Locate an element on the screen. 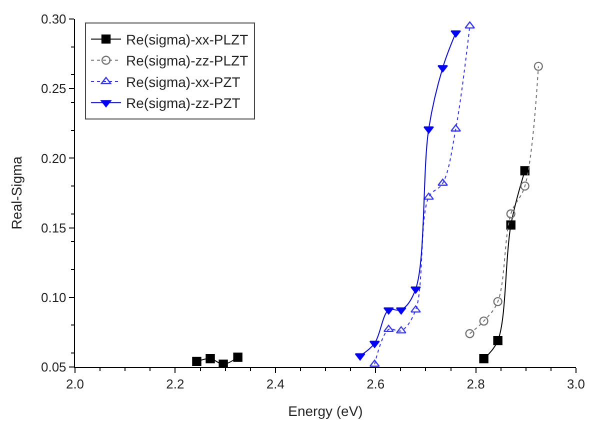  x-tick-label: 2.2 is located at coordinates (175, 384).